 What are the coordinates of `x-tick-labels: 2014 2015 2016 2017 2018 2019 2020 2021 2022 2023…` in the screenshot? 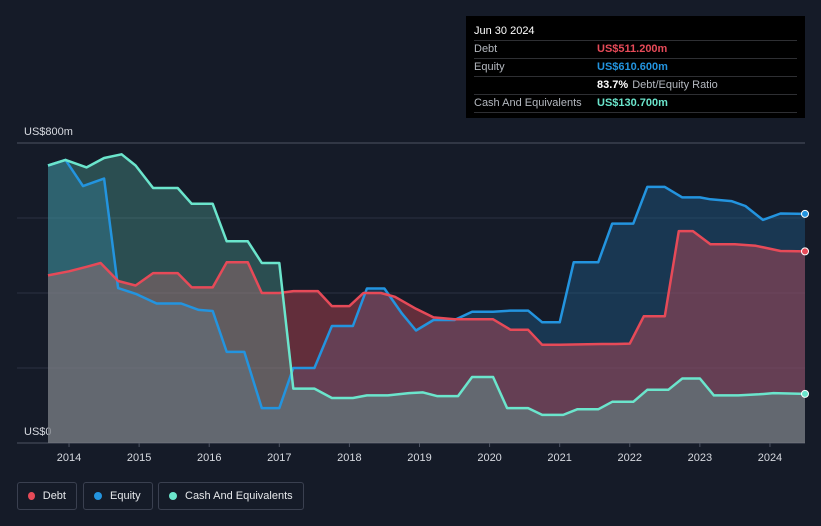 It's located at (419, 453).